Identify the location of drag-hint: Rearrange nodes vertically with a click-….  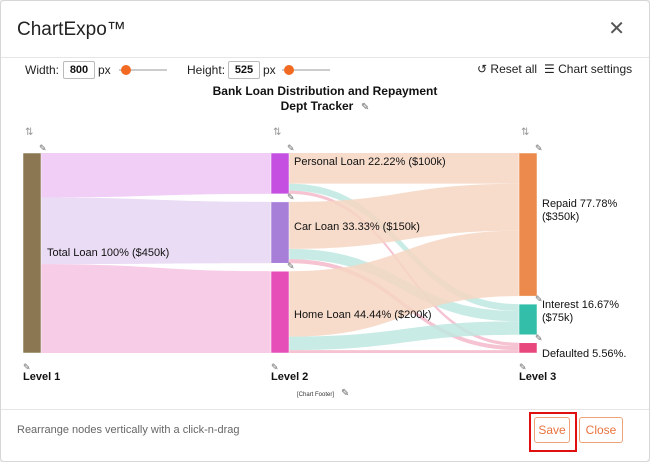
(128, 430).